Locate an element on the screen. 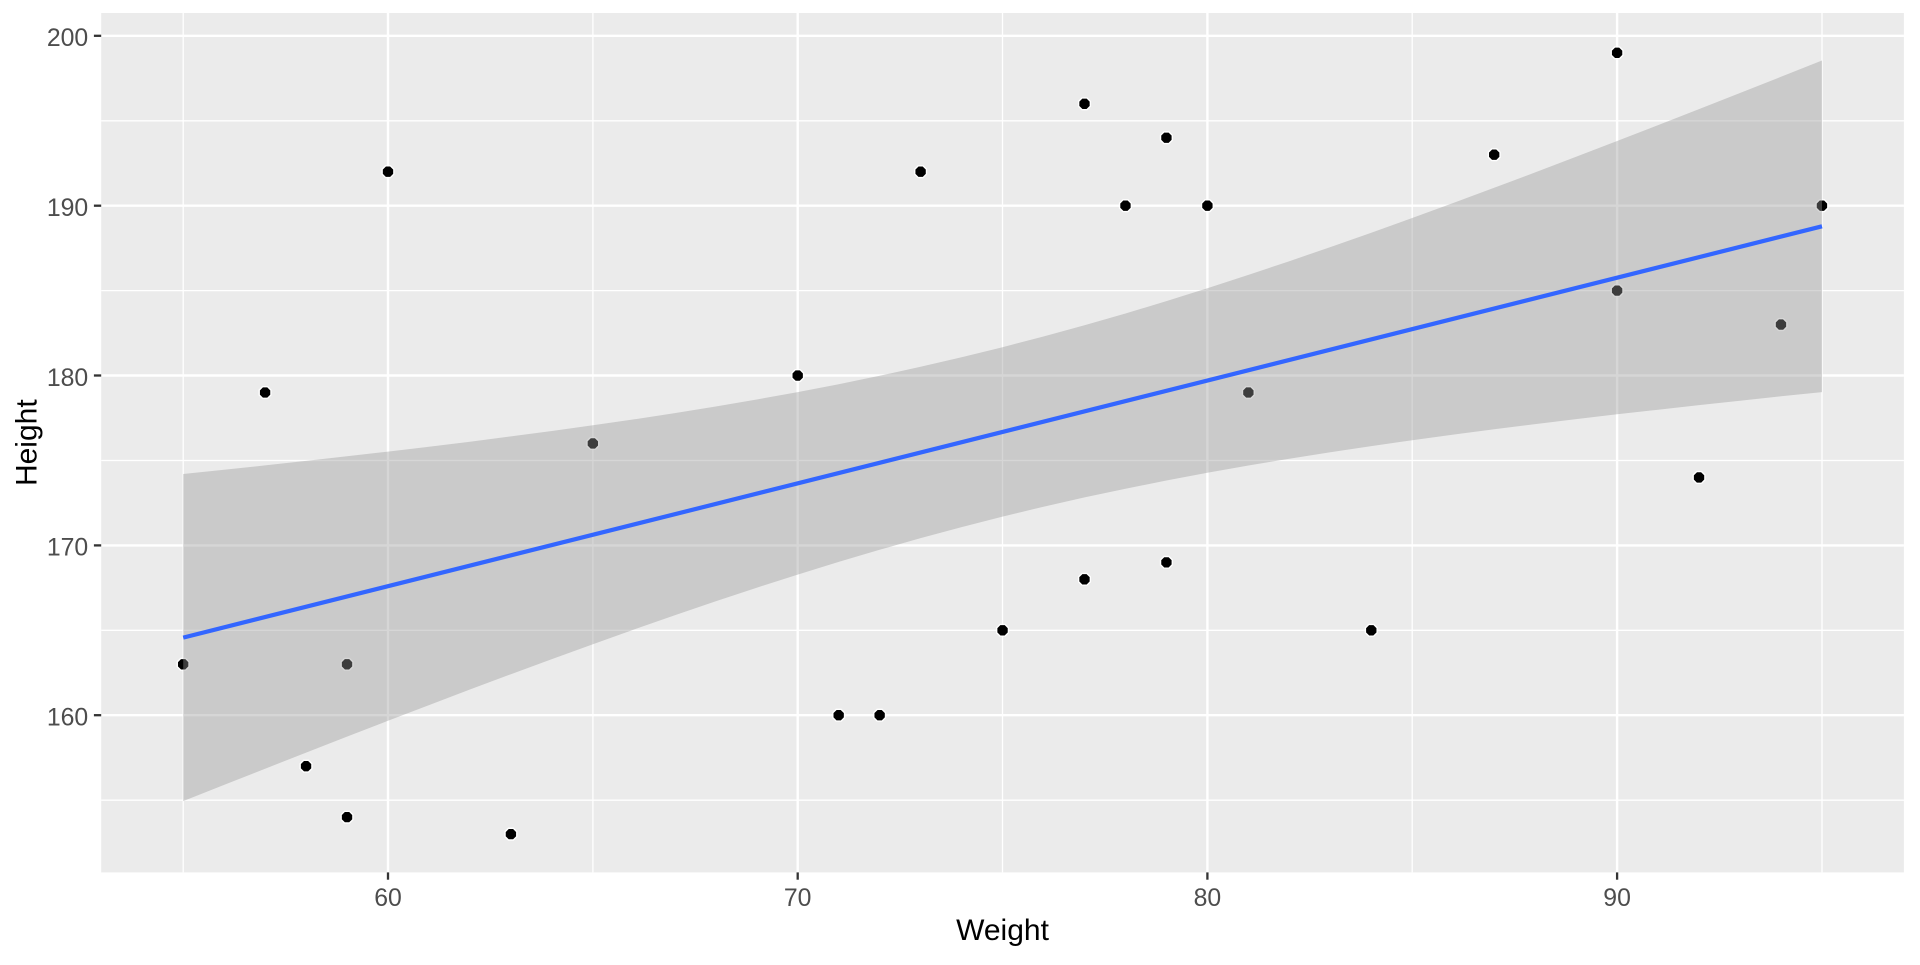  svg-text: 200 is located at coordinates (67, 38).